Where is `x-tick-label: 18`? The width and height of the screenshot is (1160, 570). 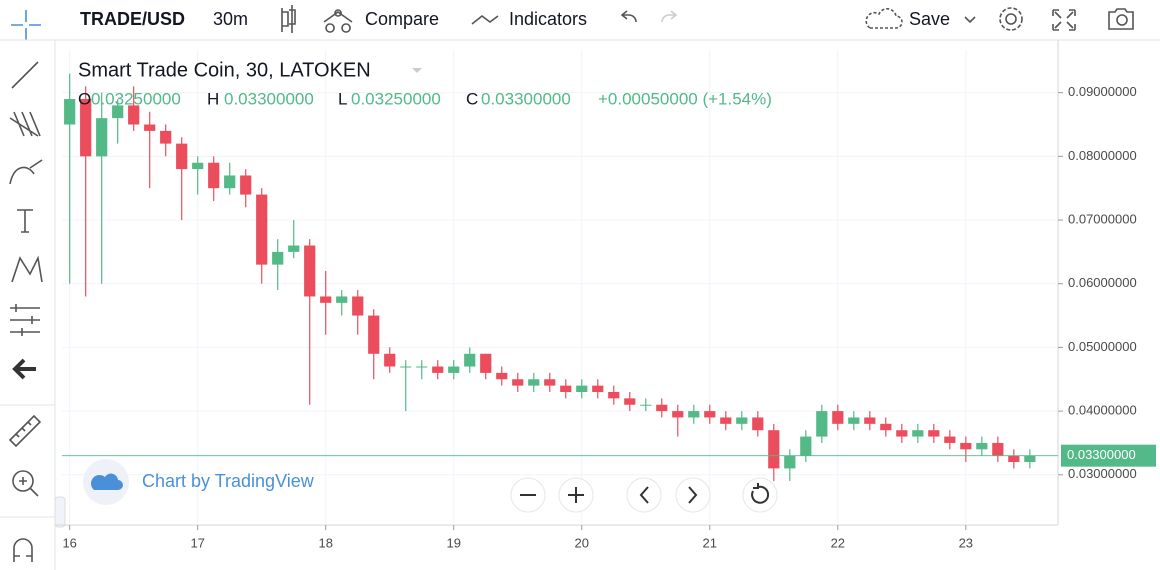 x-tick-label: 18 is located at coordinates (325, 542).